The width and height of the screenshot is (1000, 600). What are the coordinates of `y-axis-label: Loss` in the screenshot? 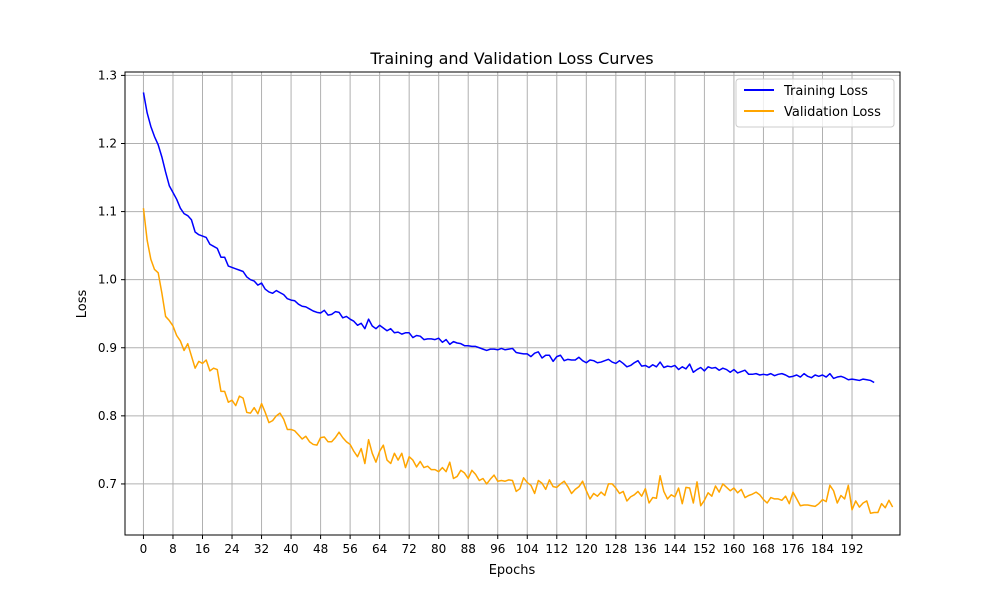 It's located at (82, 304).